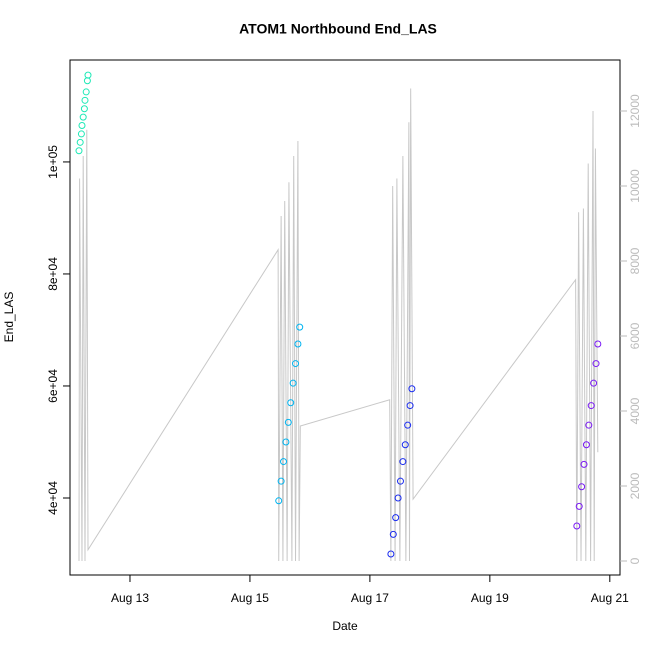 The height and width of the screenshot is (655, 650). I want to click on y-tick-label: 6e+04, so click(53, 386).